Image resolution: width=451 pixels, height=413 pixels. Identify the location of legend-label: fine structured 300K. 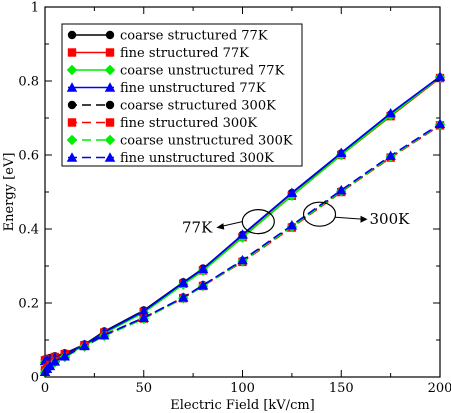
(188, 123).